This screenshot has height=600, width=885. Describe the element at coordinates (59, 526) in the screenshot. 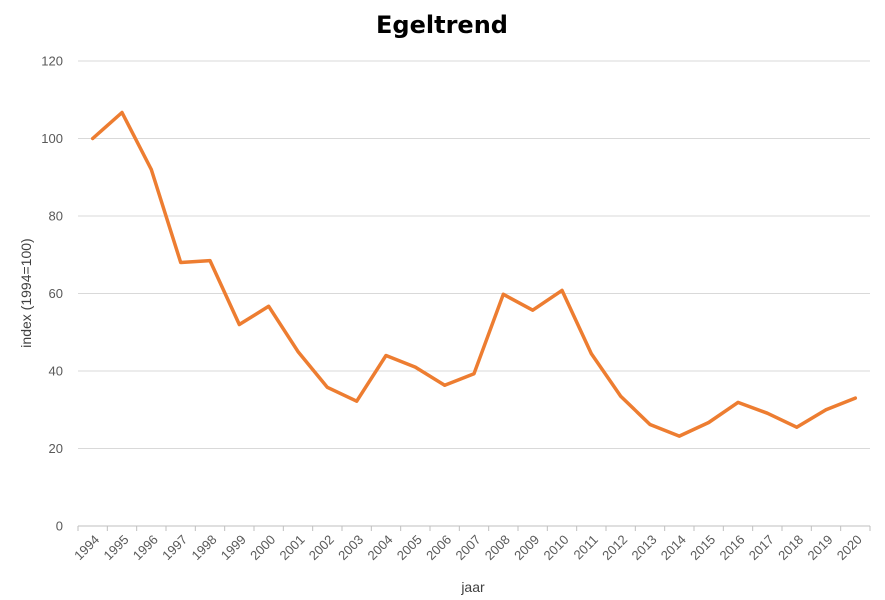

I see `y-tick-label: 0` at that location.